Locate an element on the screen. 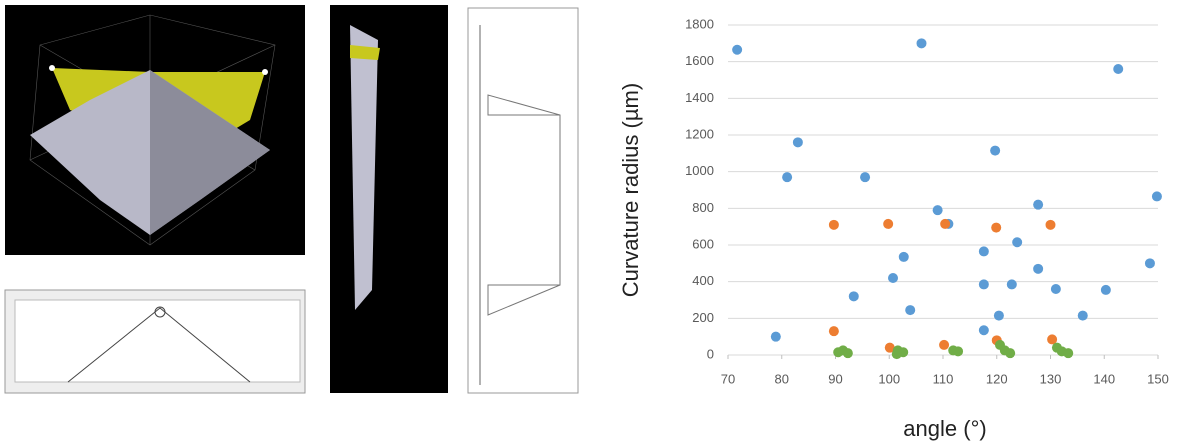  y-tick-label: 0 is located at coordinates (710, 353).